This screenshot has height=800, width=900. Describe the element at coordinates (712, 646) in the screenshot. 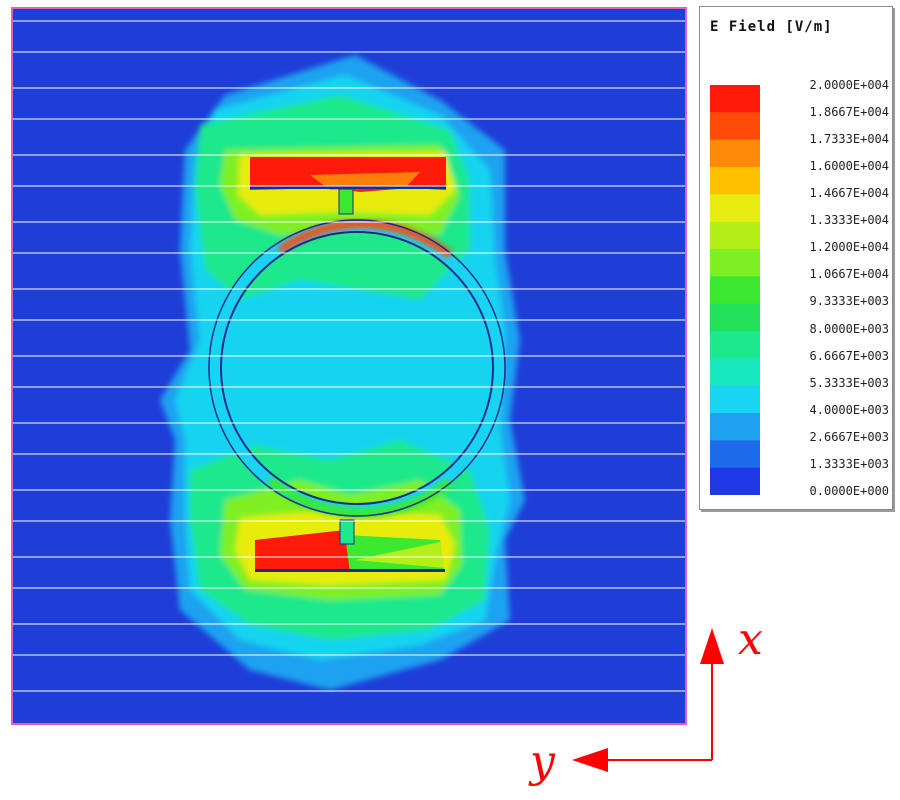

I see `x-axis-arrowhead` at that location.